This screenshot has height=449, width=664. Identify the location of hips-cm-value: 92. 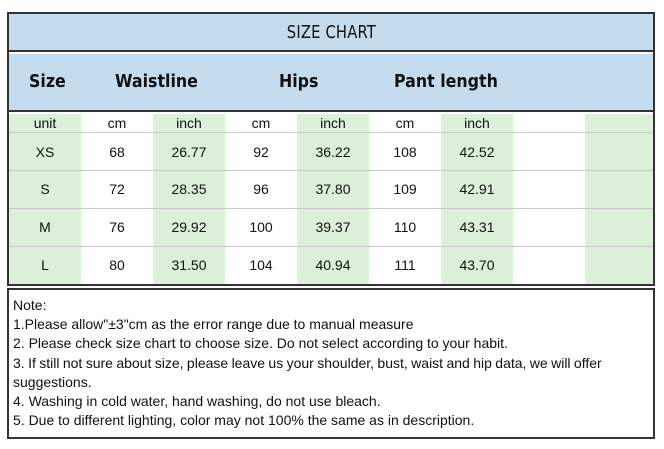
(261, 152).